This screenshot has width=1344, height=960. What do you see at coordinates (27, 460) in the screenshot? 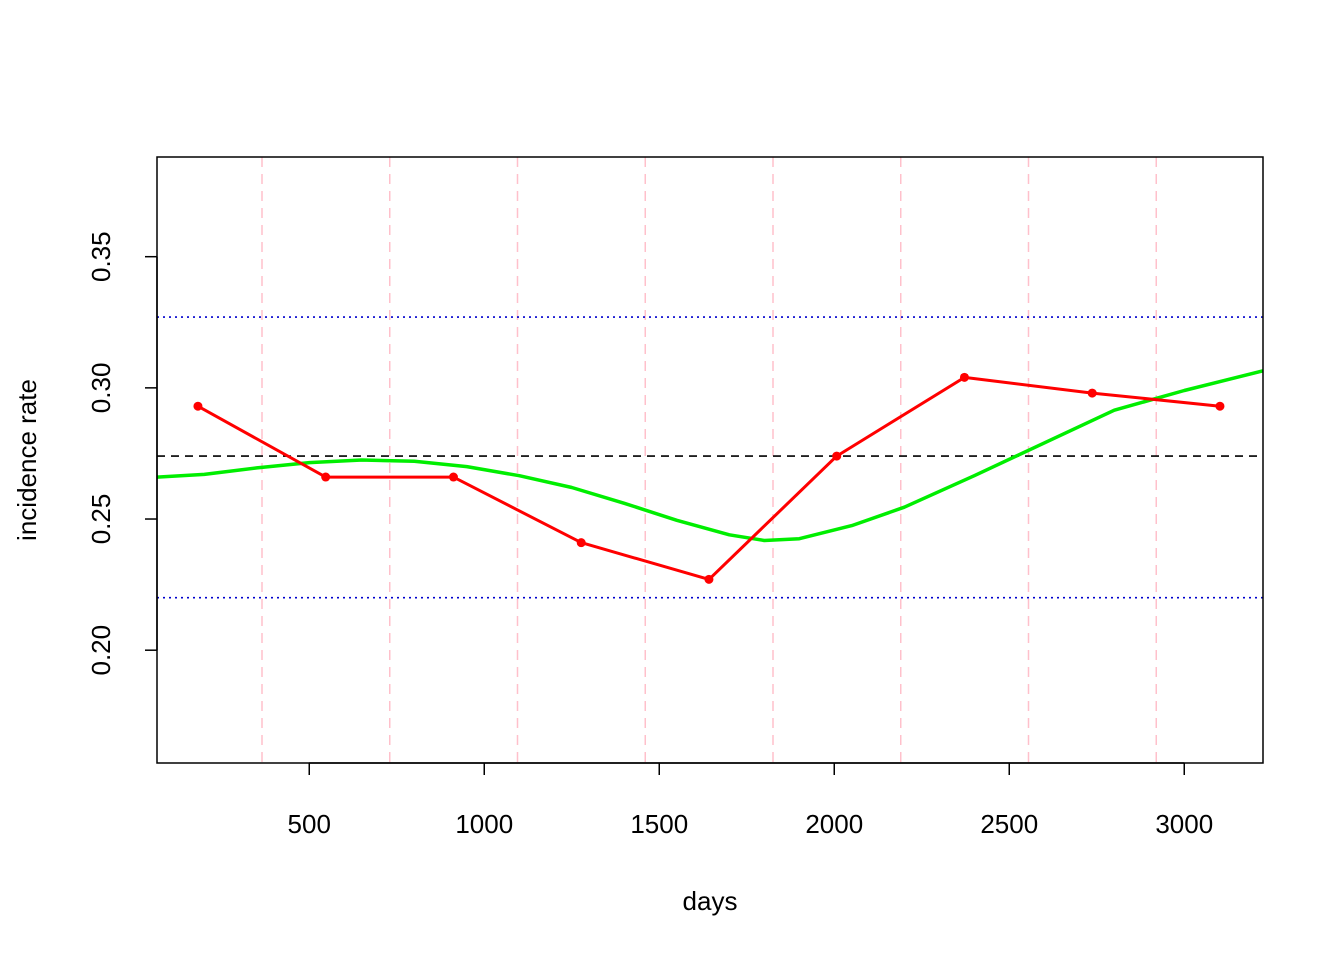
I see `y-axis-label: incidence rate` at bounding box center [27, 460].